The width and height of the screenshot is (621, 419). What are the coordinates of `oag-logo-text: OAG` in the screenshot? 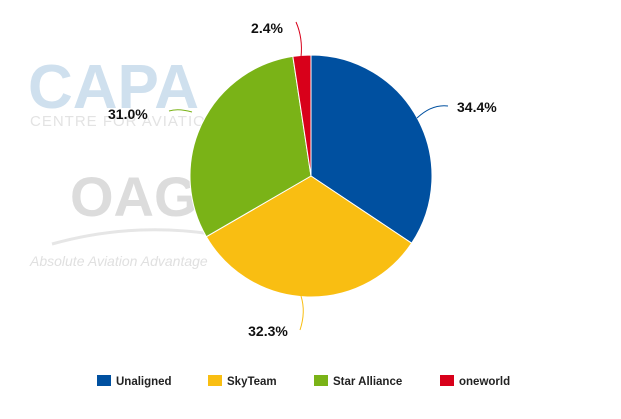 It's located at (134, 196).